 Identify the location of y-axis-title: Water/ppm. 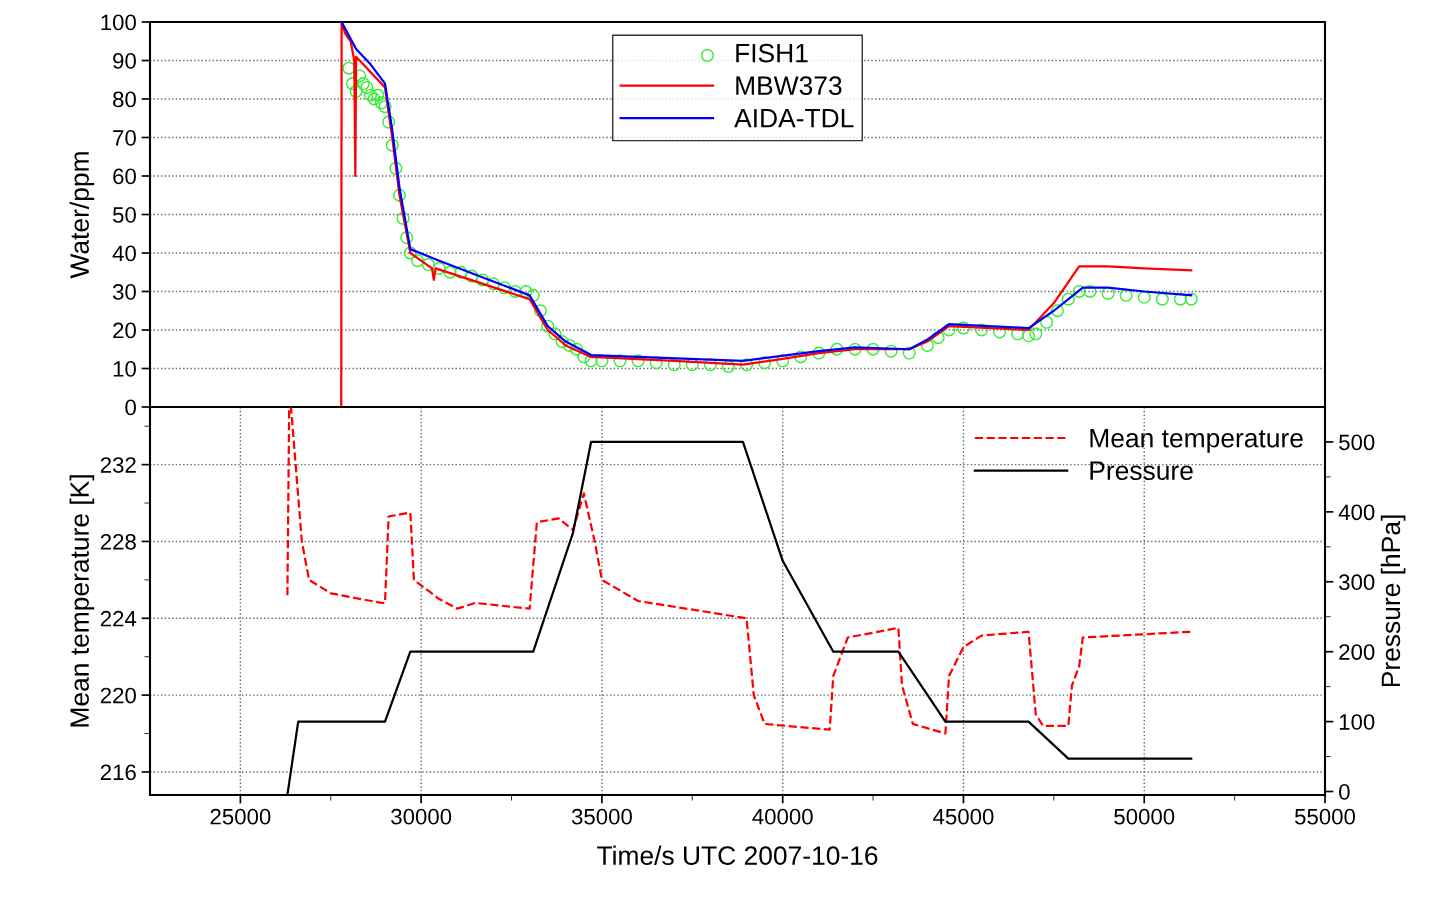
(82, 215).